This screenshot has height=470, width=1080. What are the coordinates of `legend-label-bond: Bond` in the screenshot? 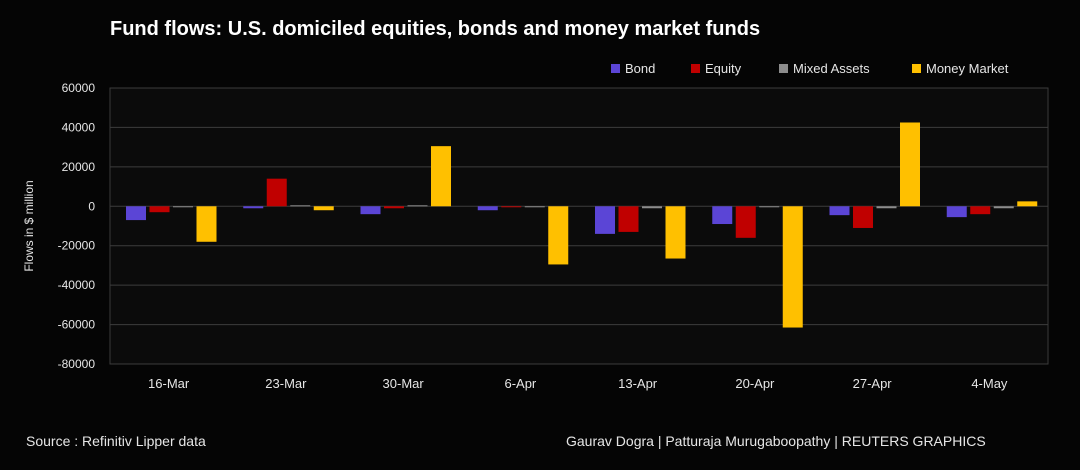 It's located at (640, 68).